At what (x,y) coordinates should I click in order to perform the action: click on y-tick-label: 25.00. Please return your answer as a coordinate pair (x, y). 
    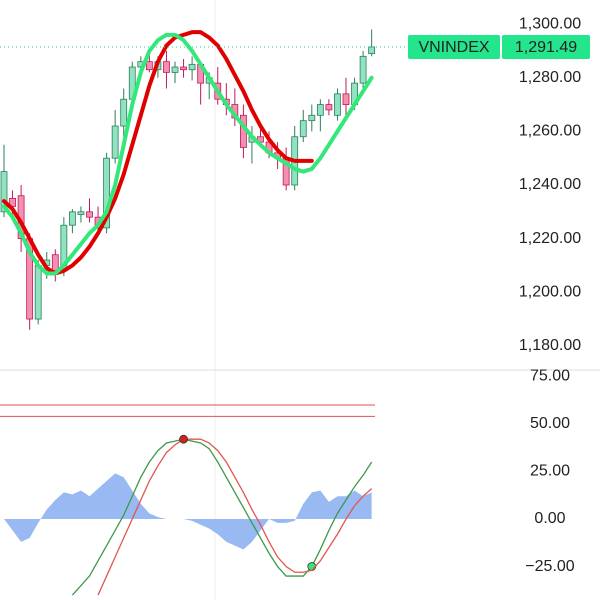
    Looking at the image, I should click on (550, 471).